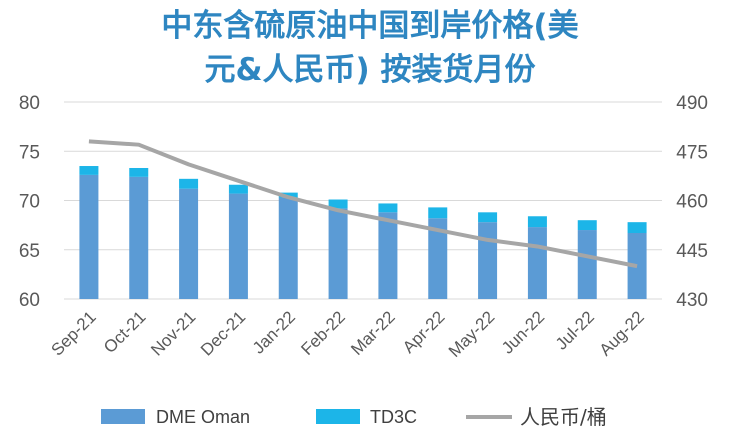  What do you see at coordinates (622, 333) in the screenshot?
I see `x-tick-label: Aug-22` at bounding box center [622, 333].